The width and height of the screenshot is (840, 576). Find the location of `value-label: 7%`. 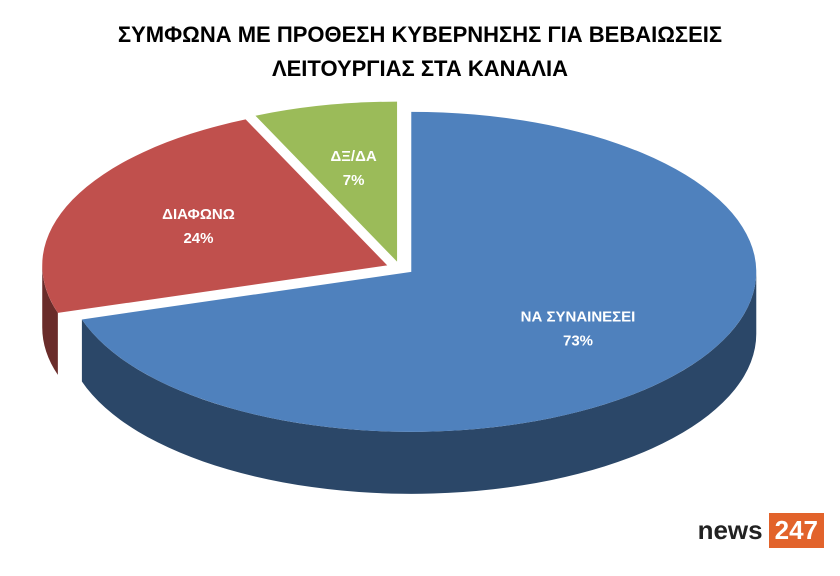

value-label: 7% is located at coordinates (354, 180).